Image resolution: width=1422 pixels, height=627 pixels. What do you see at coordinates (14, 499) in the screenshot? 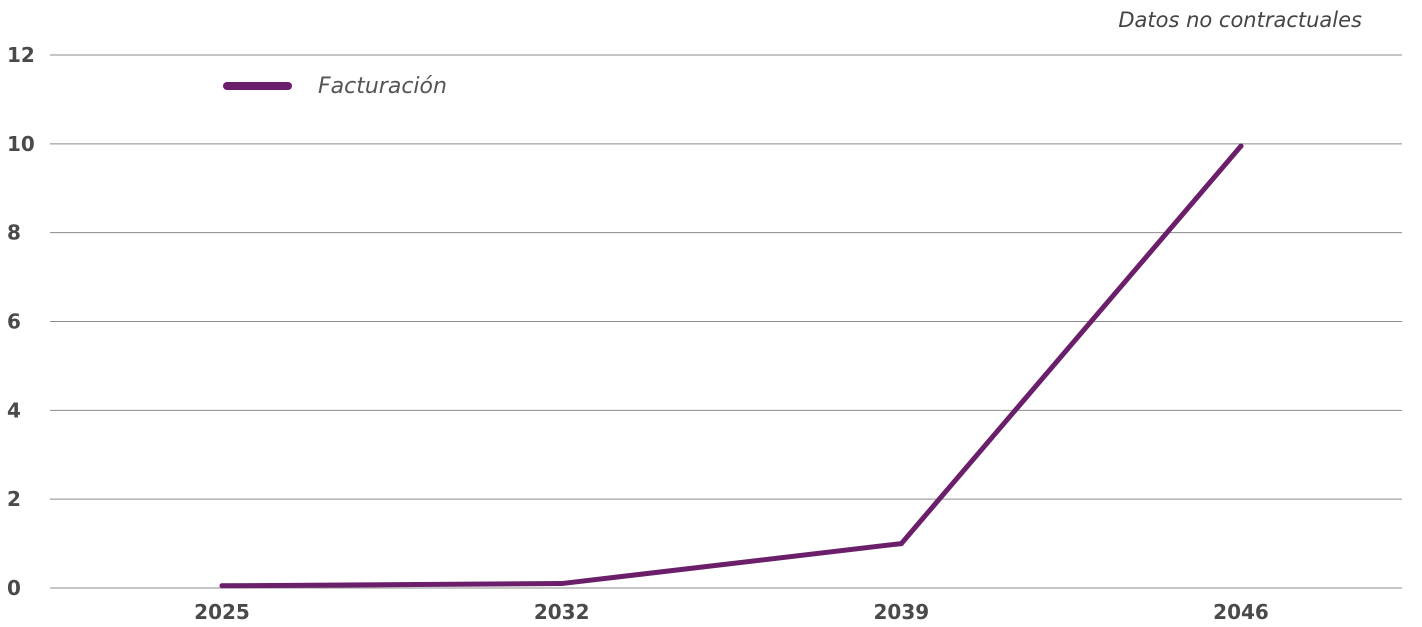
I see `y-tick-label: 2` at bounding box center [14, 499].